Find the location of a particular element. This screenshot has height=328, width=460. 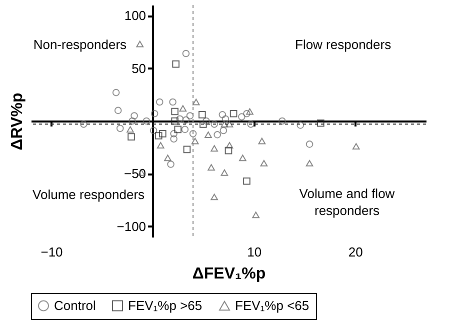

y-axis-title: ΔRV%p is located at coordinates (17, 121).